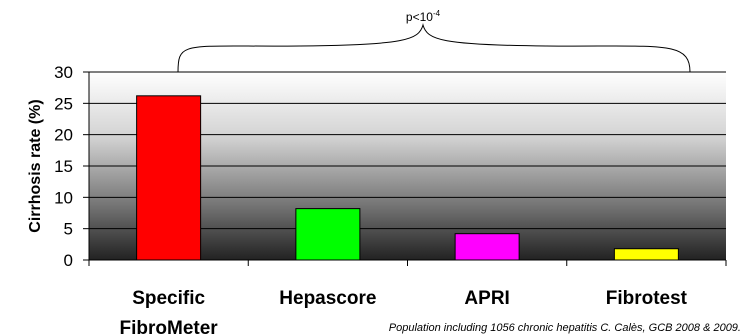 The image size is (749, 336). I want to click on category-label: Specific, so click(168, 298).